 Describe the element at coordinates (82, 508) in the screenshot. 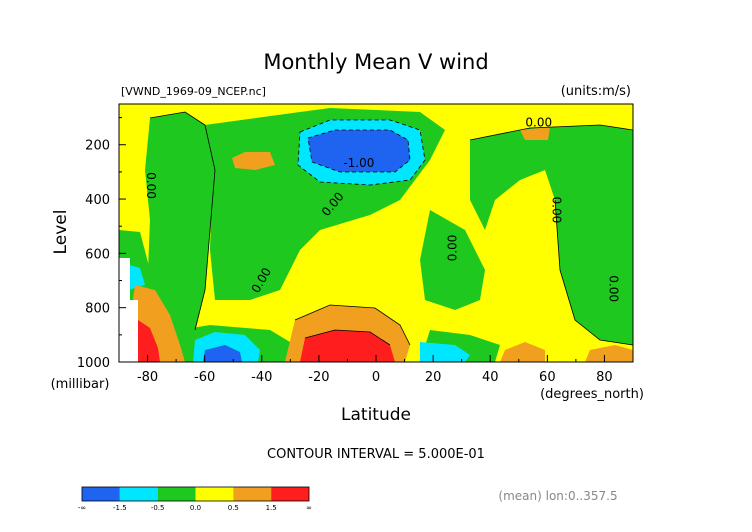

I see `colorbar-tick-label: -∞` at that location.